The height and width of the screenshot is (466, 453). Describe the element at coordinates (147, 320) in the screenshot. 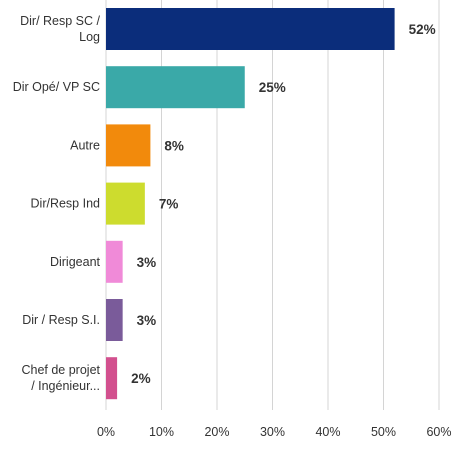

I see `value-label-5: 3%` at that location.